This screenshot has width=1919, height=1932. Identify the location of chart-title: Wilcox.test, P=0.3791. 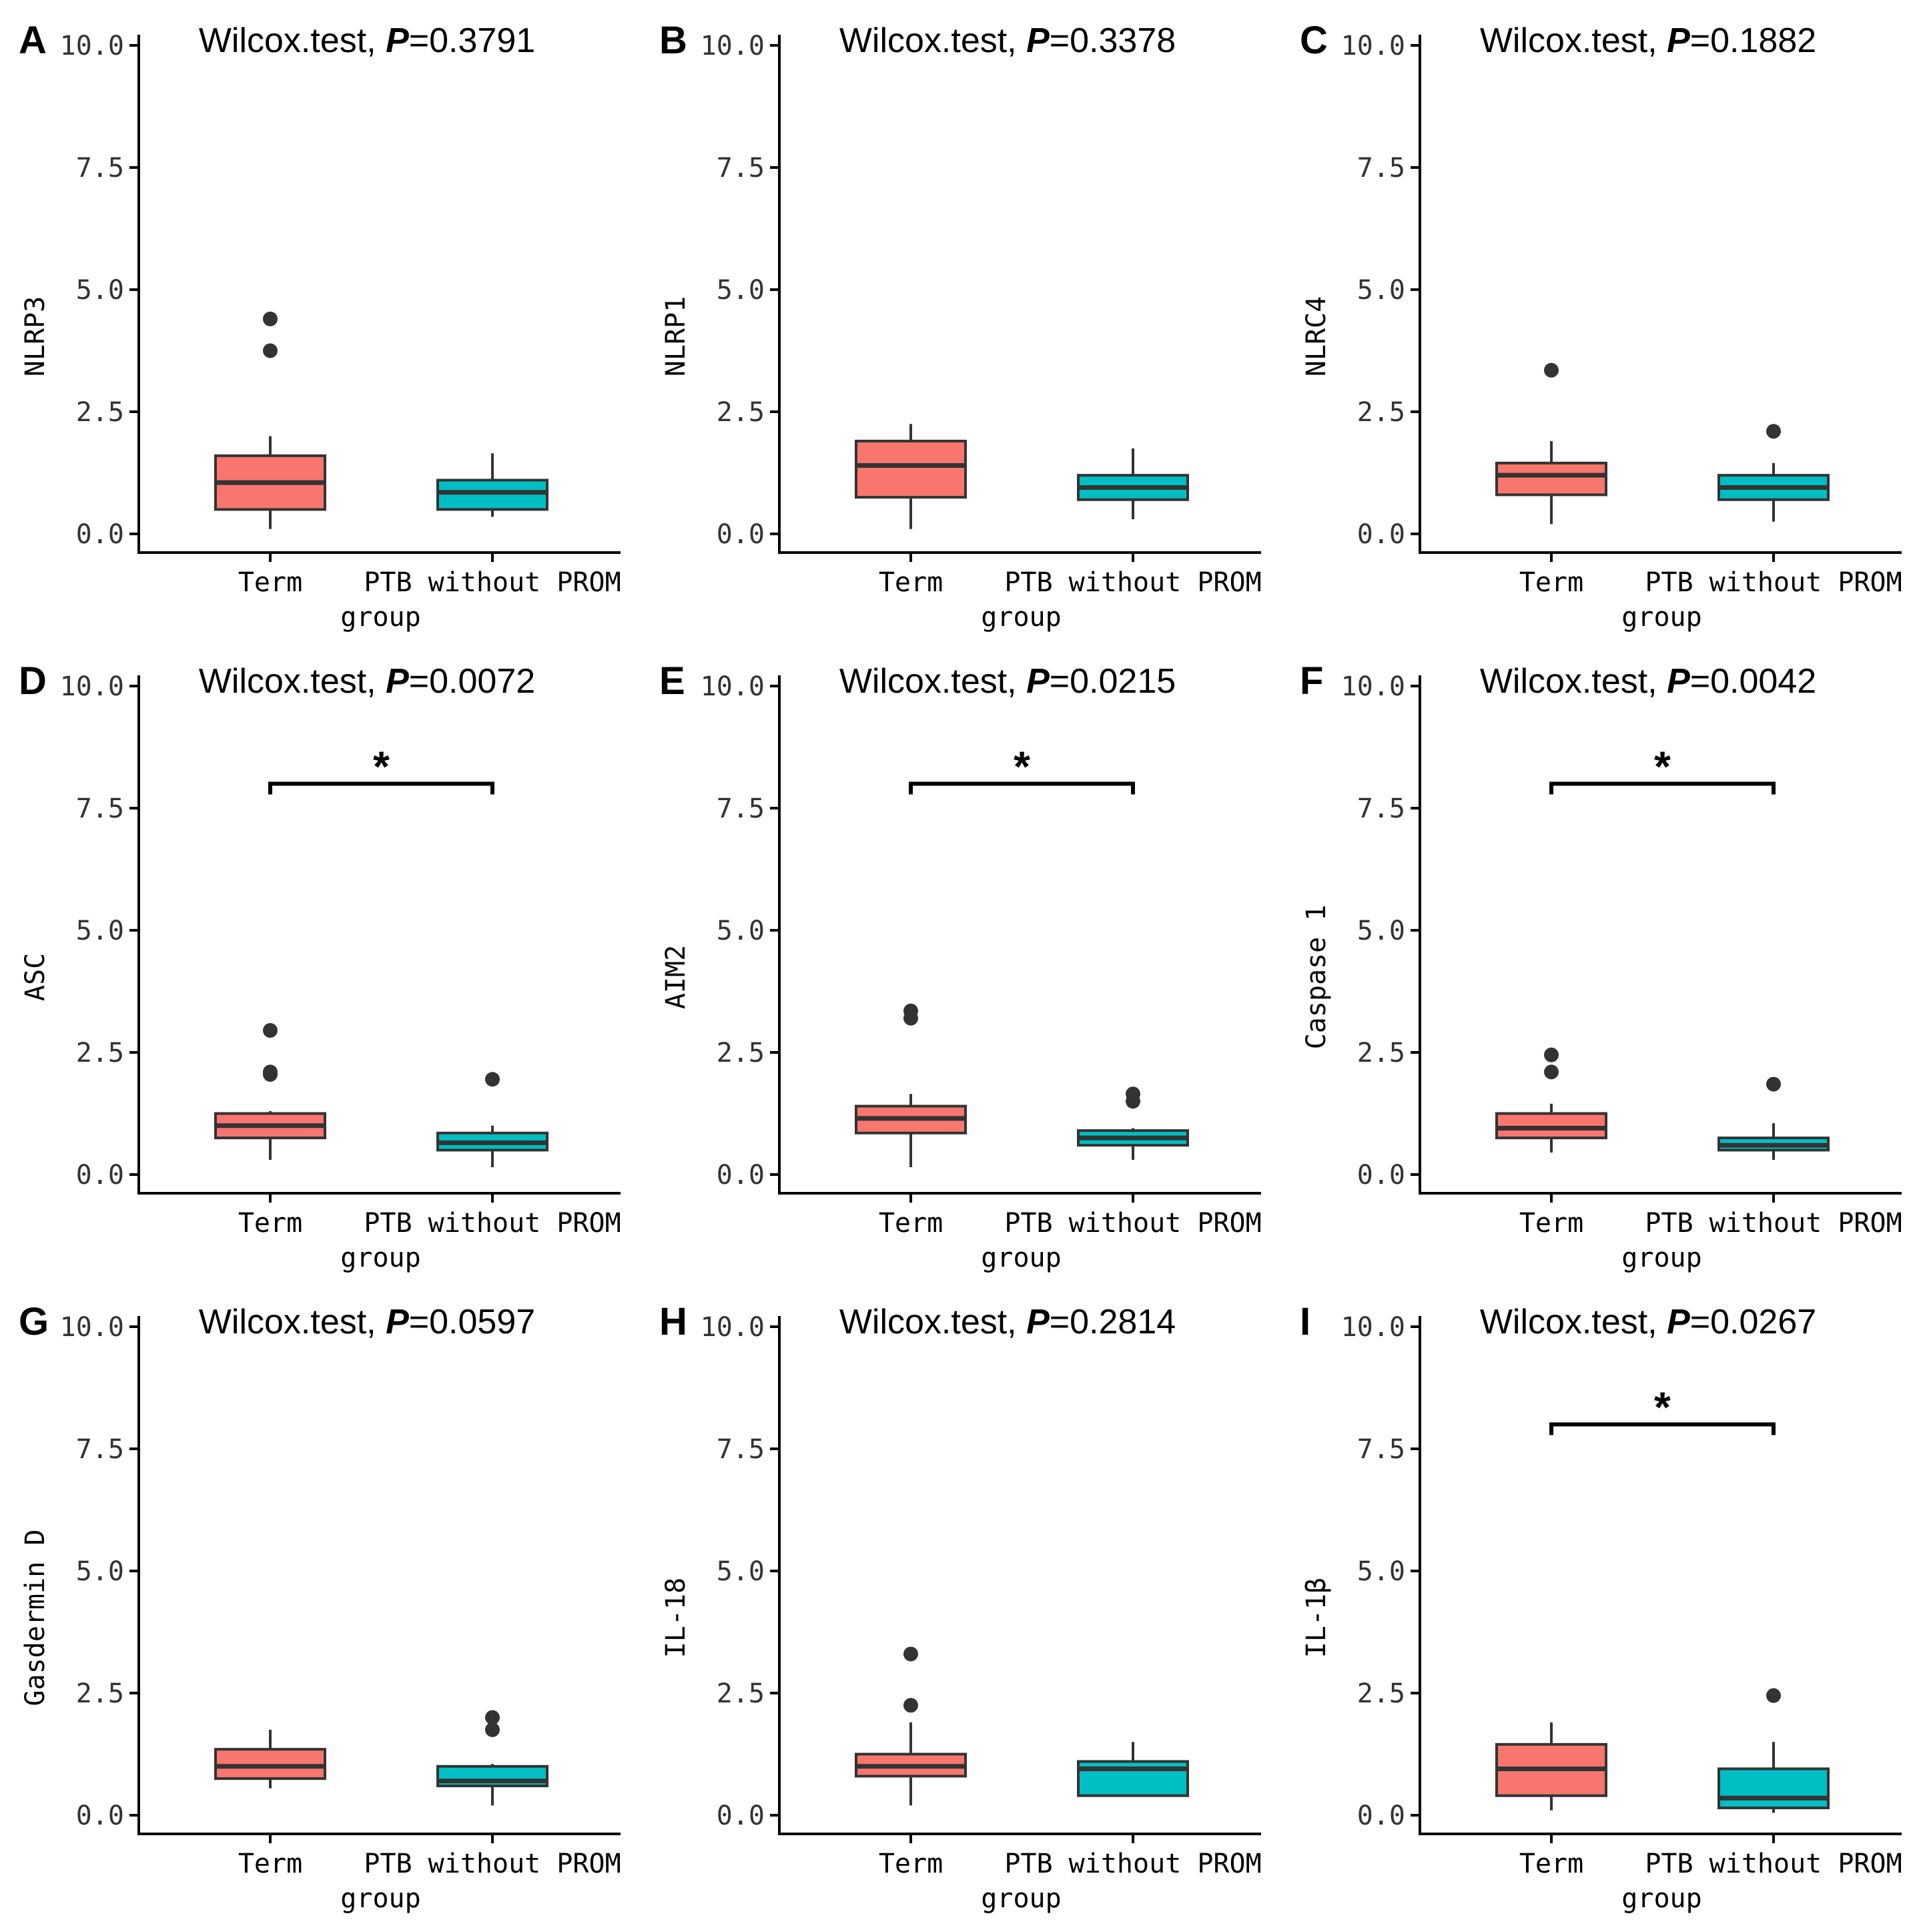
(367, 40).